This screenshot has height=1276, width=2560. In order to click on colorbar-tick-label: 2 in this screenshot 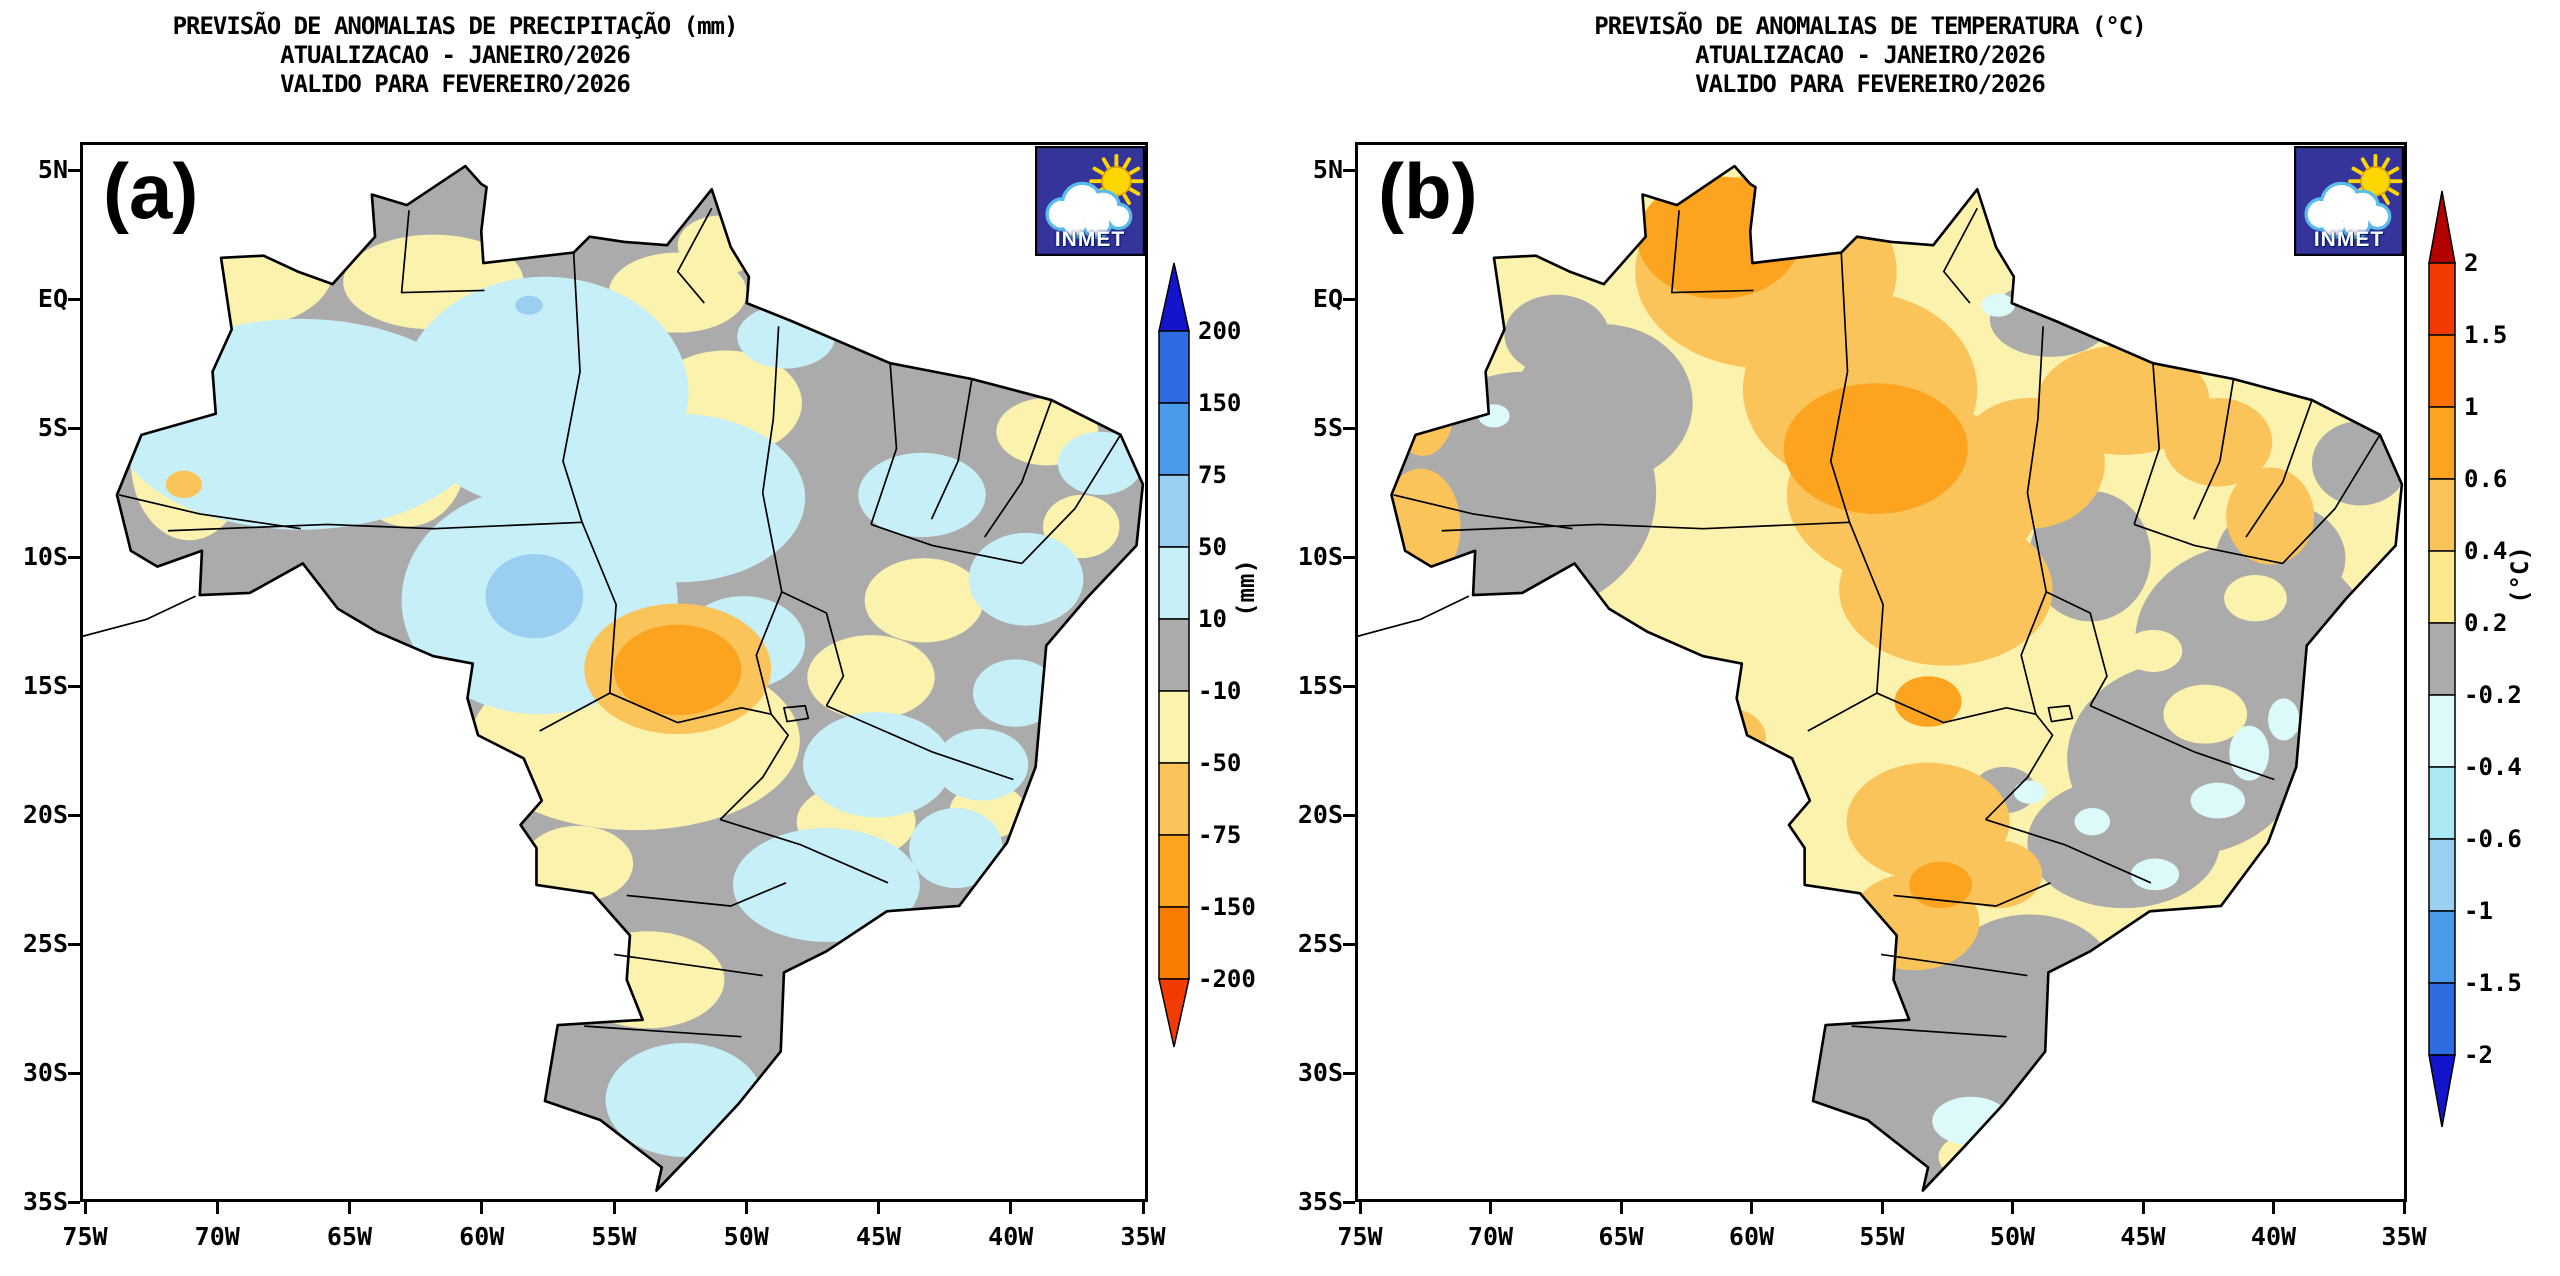, I will do `click(2471, 263)`.